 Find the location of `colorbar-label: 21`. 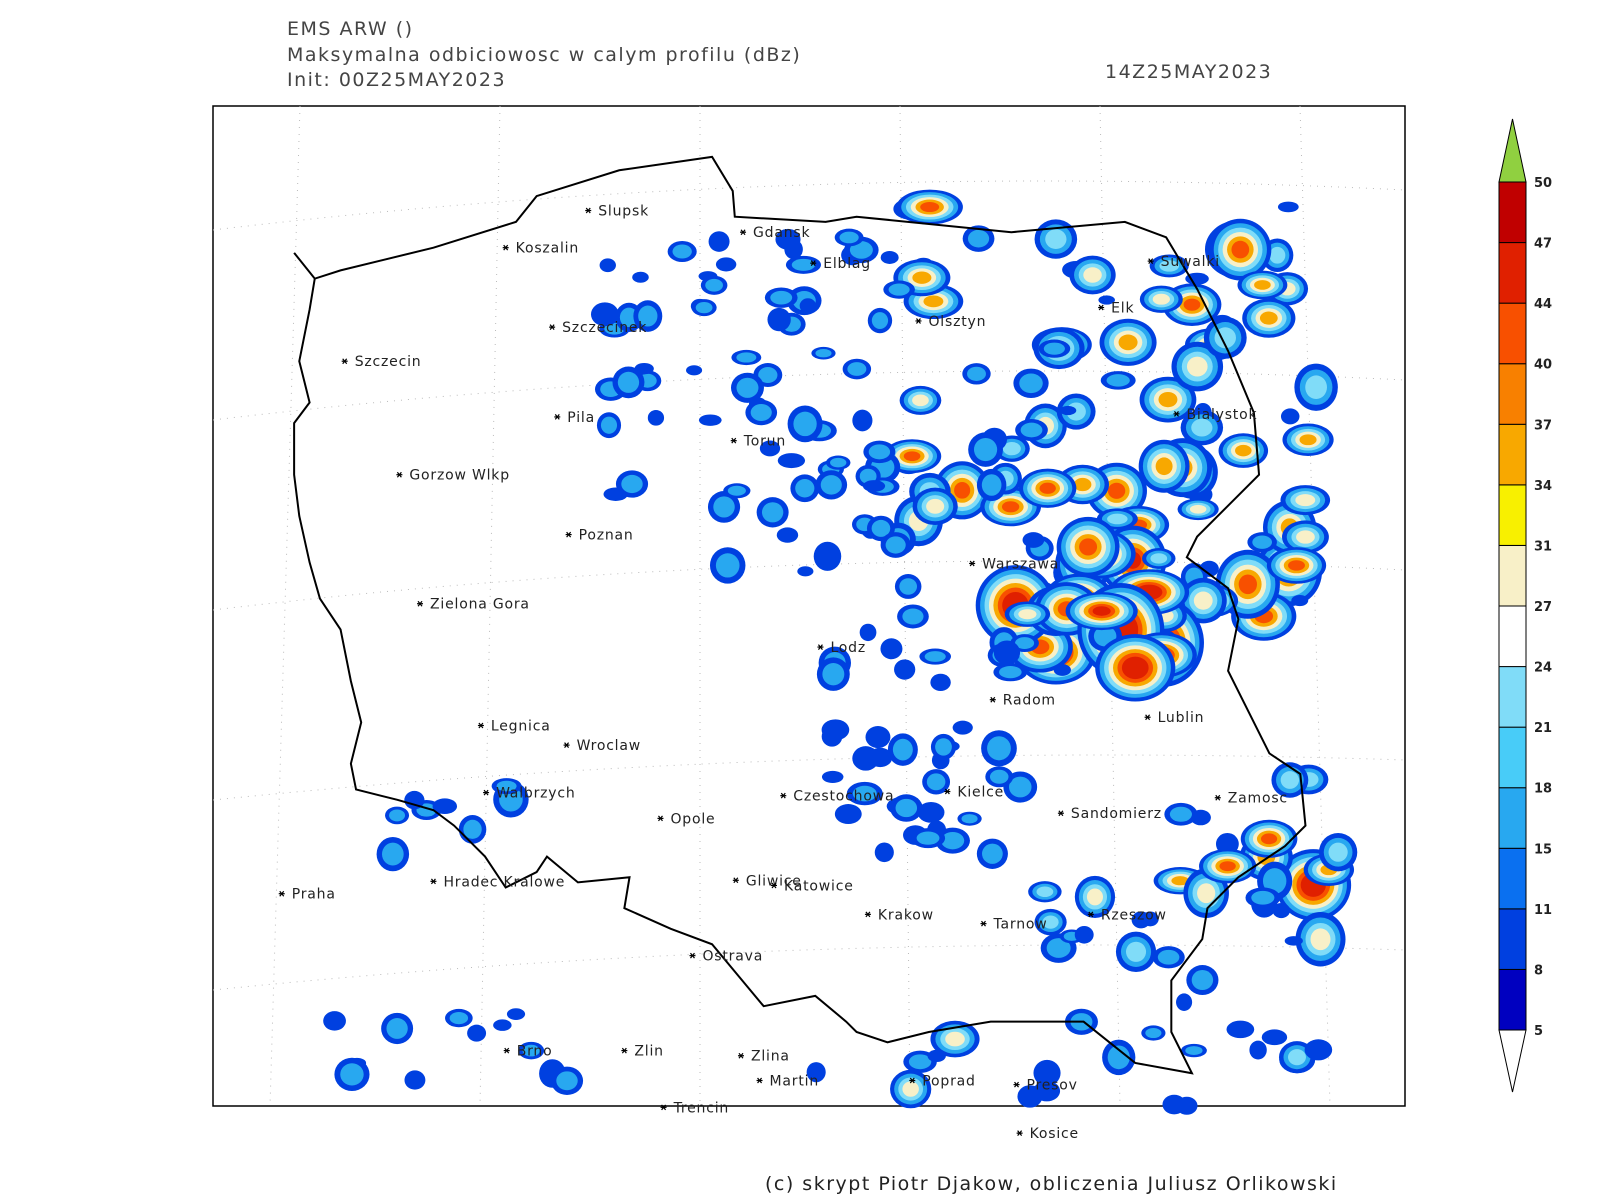

colorbar-label: 21 is located at coordinates (1543, 728).